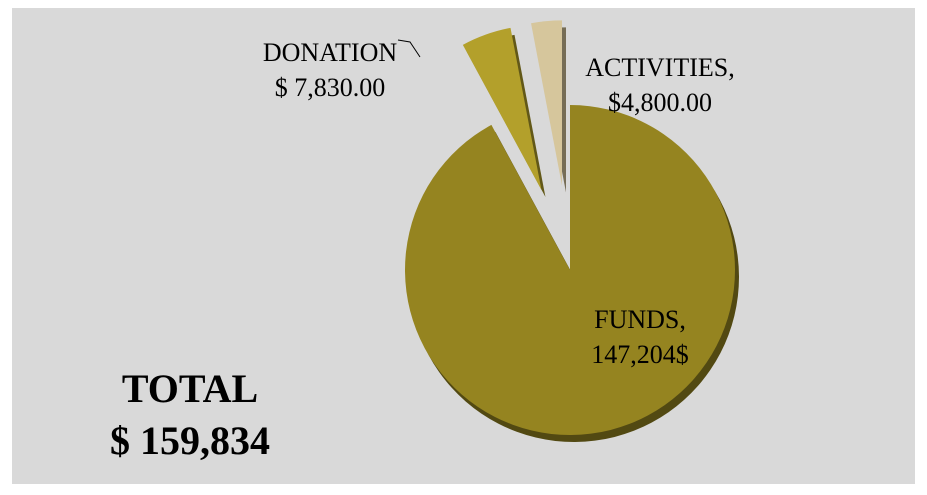  I want to click on slice-label: FUNDS,, so click(640, 319).